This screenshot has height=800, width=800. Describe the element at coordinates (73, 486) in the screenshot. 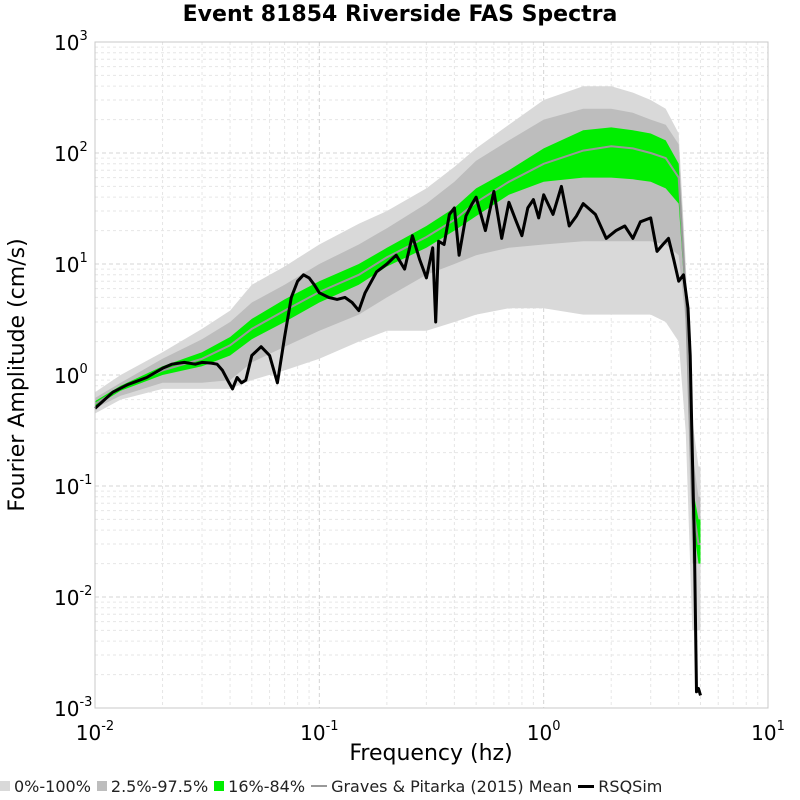

I see `y-tick-label: 10⁻¹` at that location.